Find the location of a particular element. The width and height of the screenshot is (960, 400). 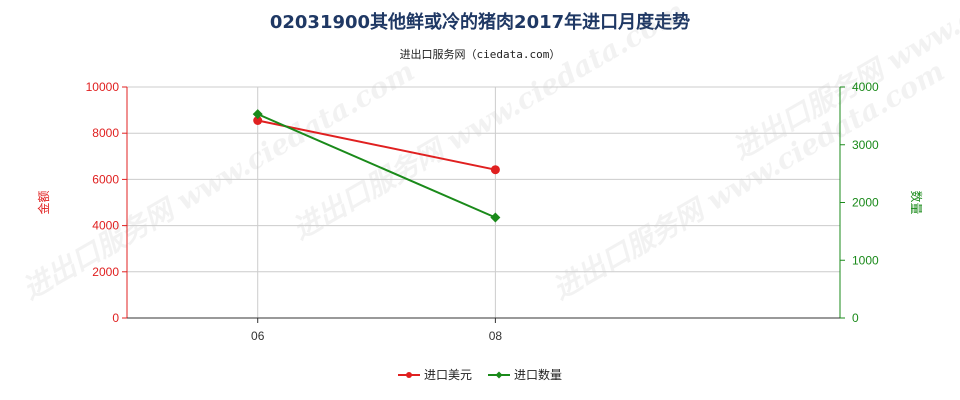

left-tick-label: 10000 is located at coordinates (103, 87).